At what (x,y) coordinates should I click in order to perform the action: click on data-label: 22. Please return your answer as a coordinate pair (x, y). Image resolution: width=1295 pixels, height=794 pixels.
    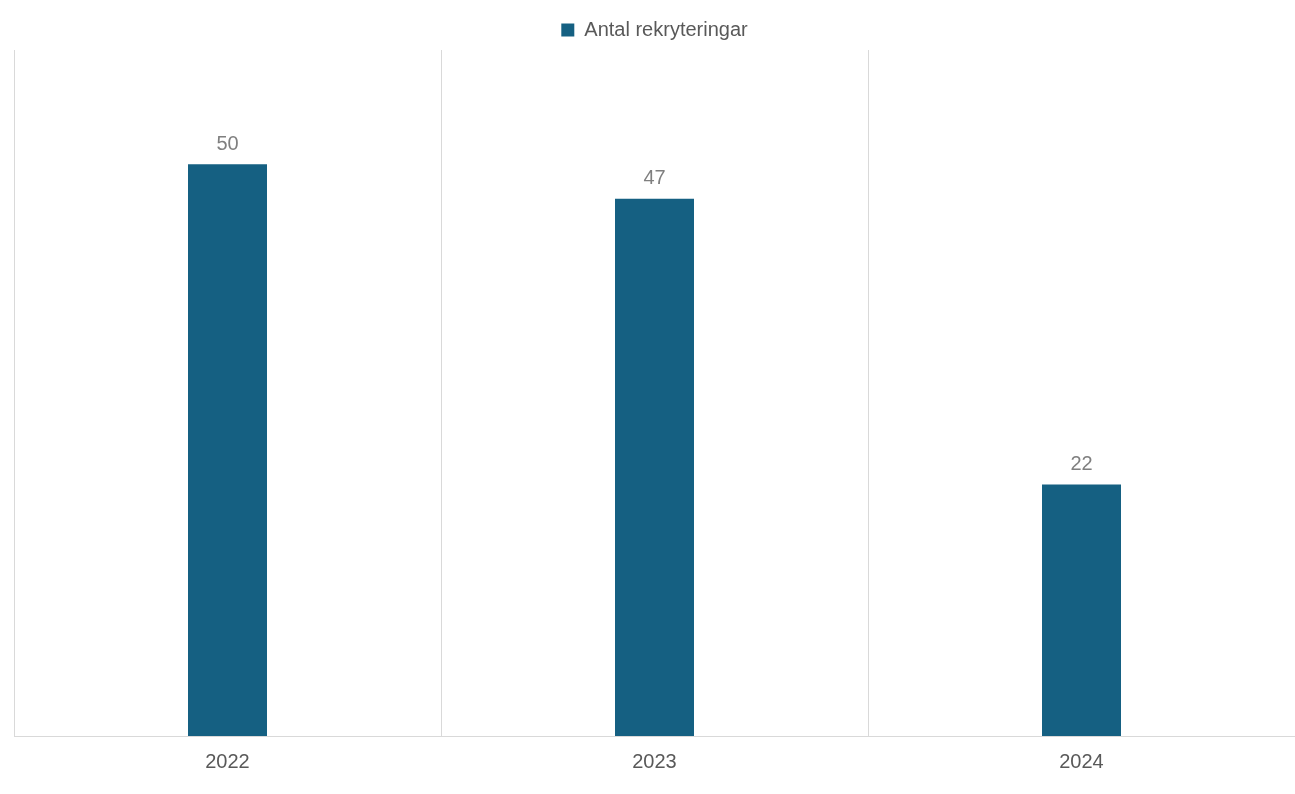
    Looking at the image, I should click on (1081, 462).